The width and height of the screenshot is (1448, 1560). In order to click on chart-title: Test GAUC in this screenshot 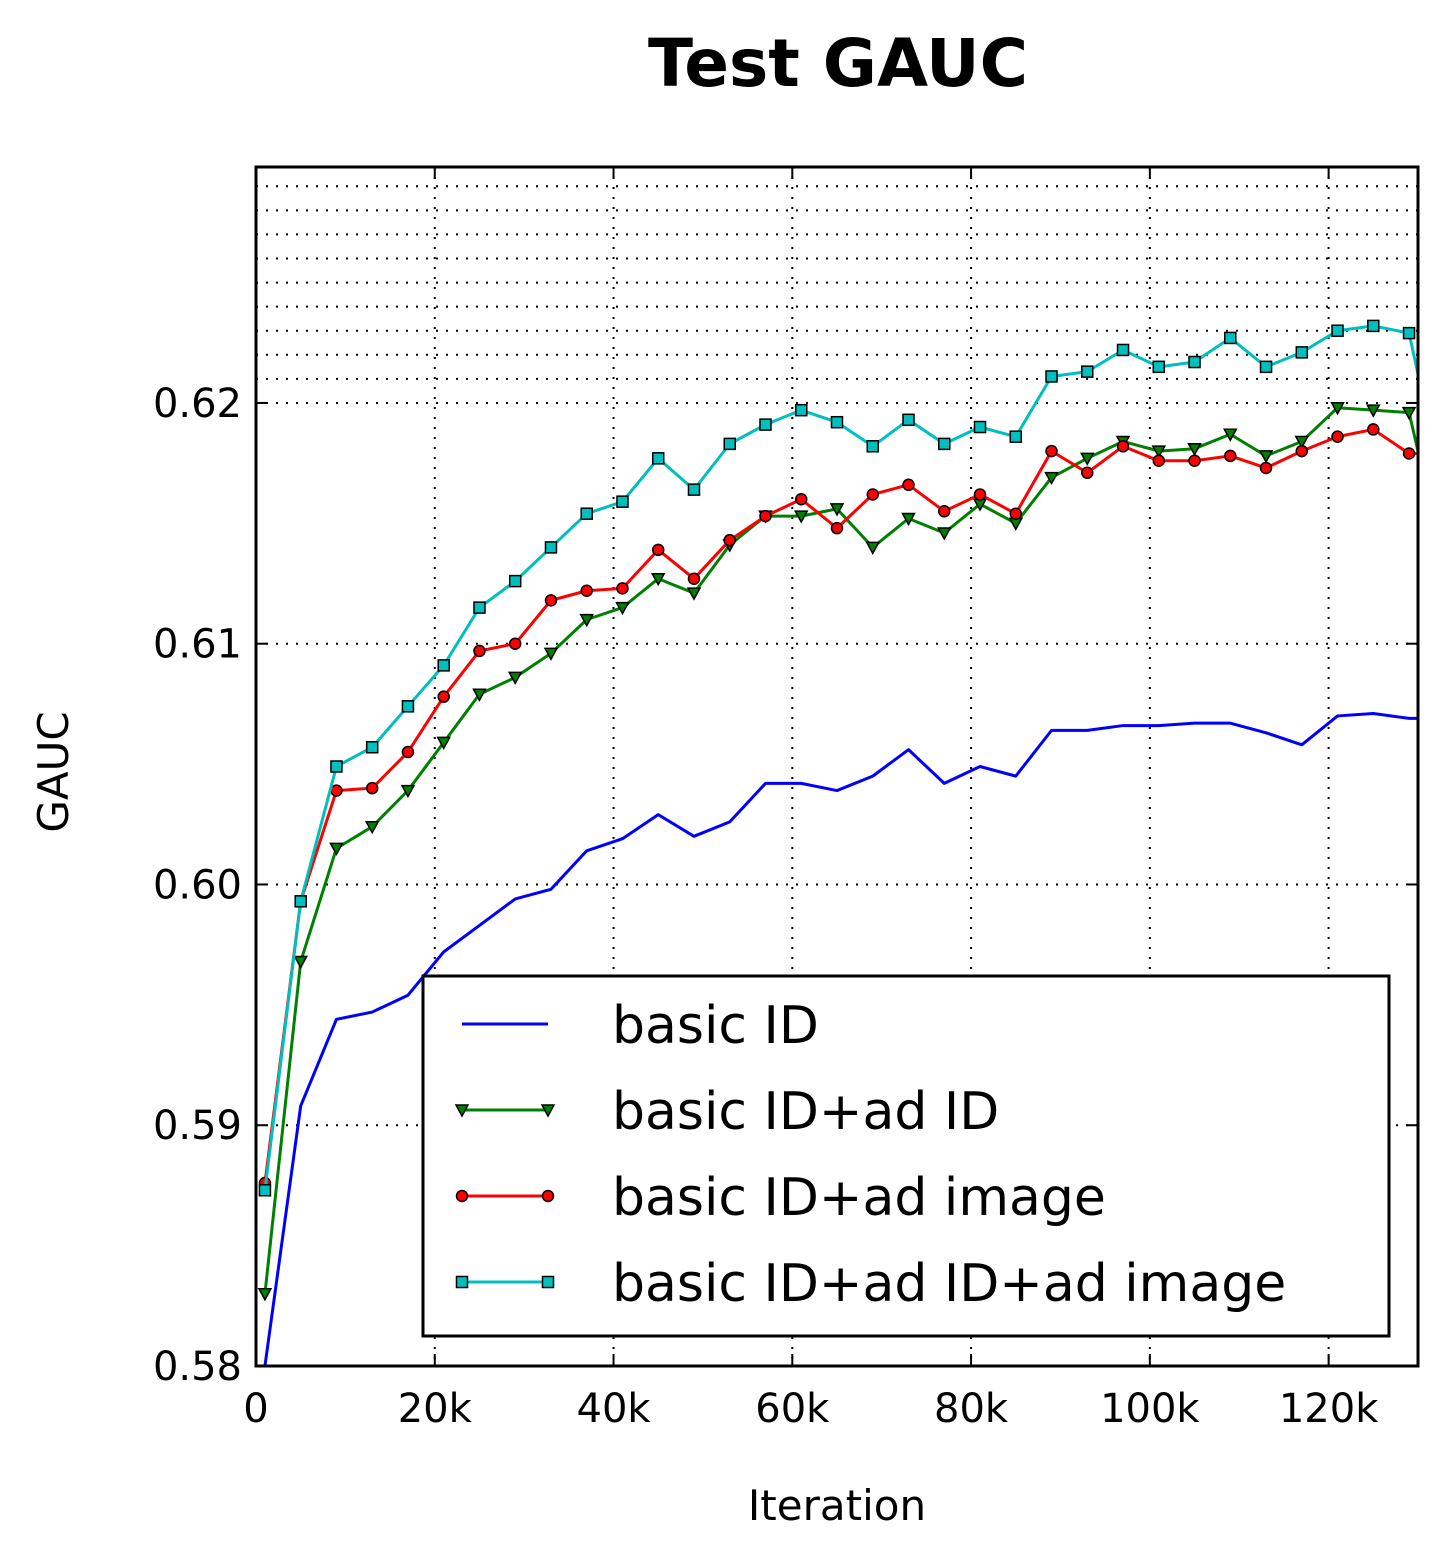, I will do `click(838, 63)`.